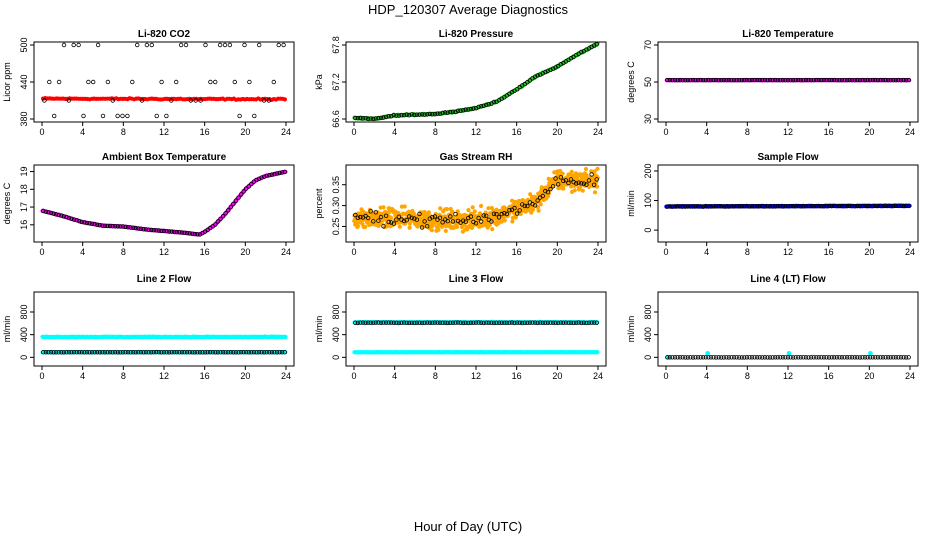  I want to click on y-tick-label: 440, so click(24, 81).